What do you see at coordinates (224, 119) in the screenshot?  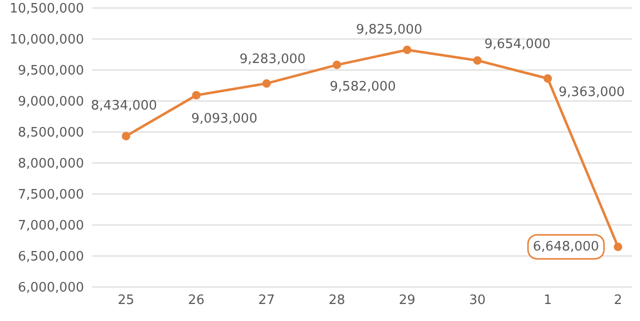 I see `data-label: 9,093,000` at bounding box center [224, 119].